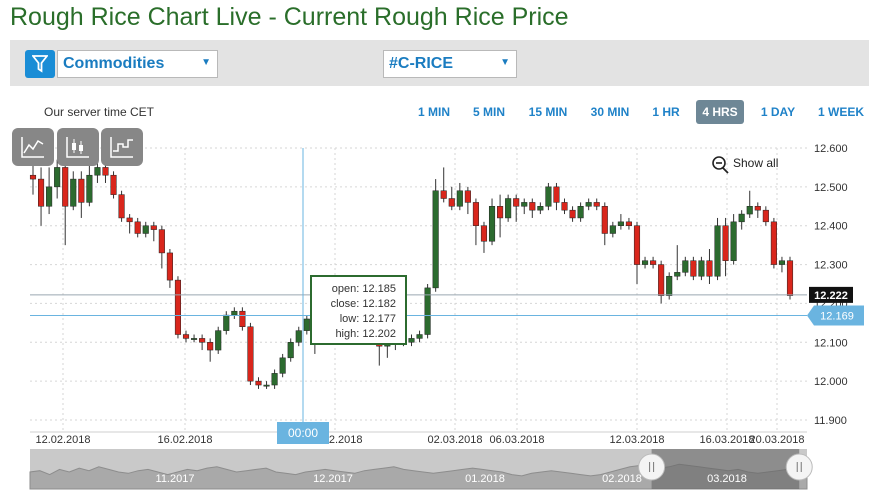  Describe the element at coordinates (454, 440) in the screenshot. I see `x-tick-label: 02.03.2018` at that location.